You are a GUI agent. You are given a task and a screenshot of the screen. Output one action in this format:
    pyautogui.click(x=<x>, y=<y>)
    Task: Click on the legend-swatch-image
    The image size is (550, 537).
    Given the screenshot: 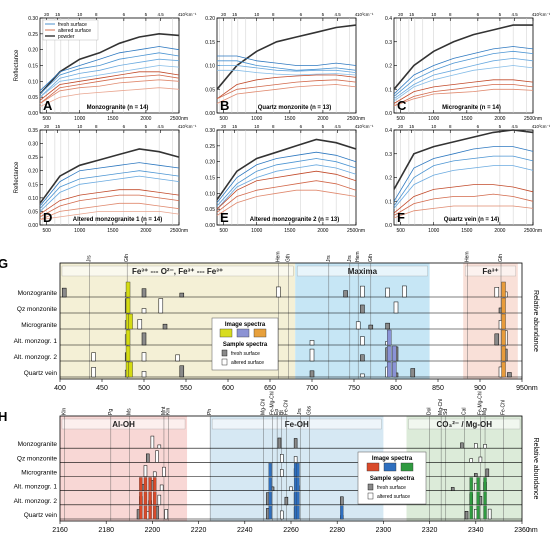 What is the action you would take?
    pyautogui.click(x=373, y=467)
    